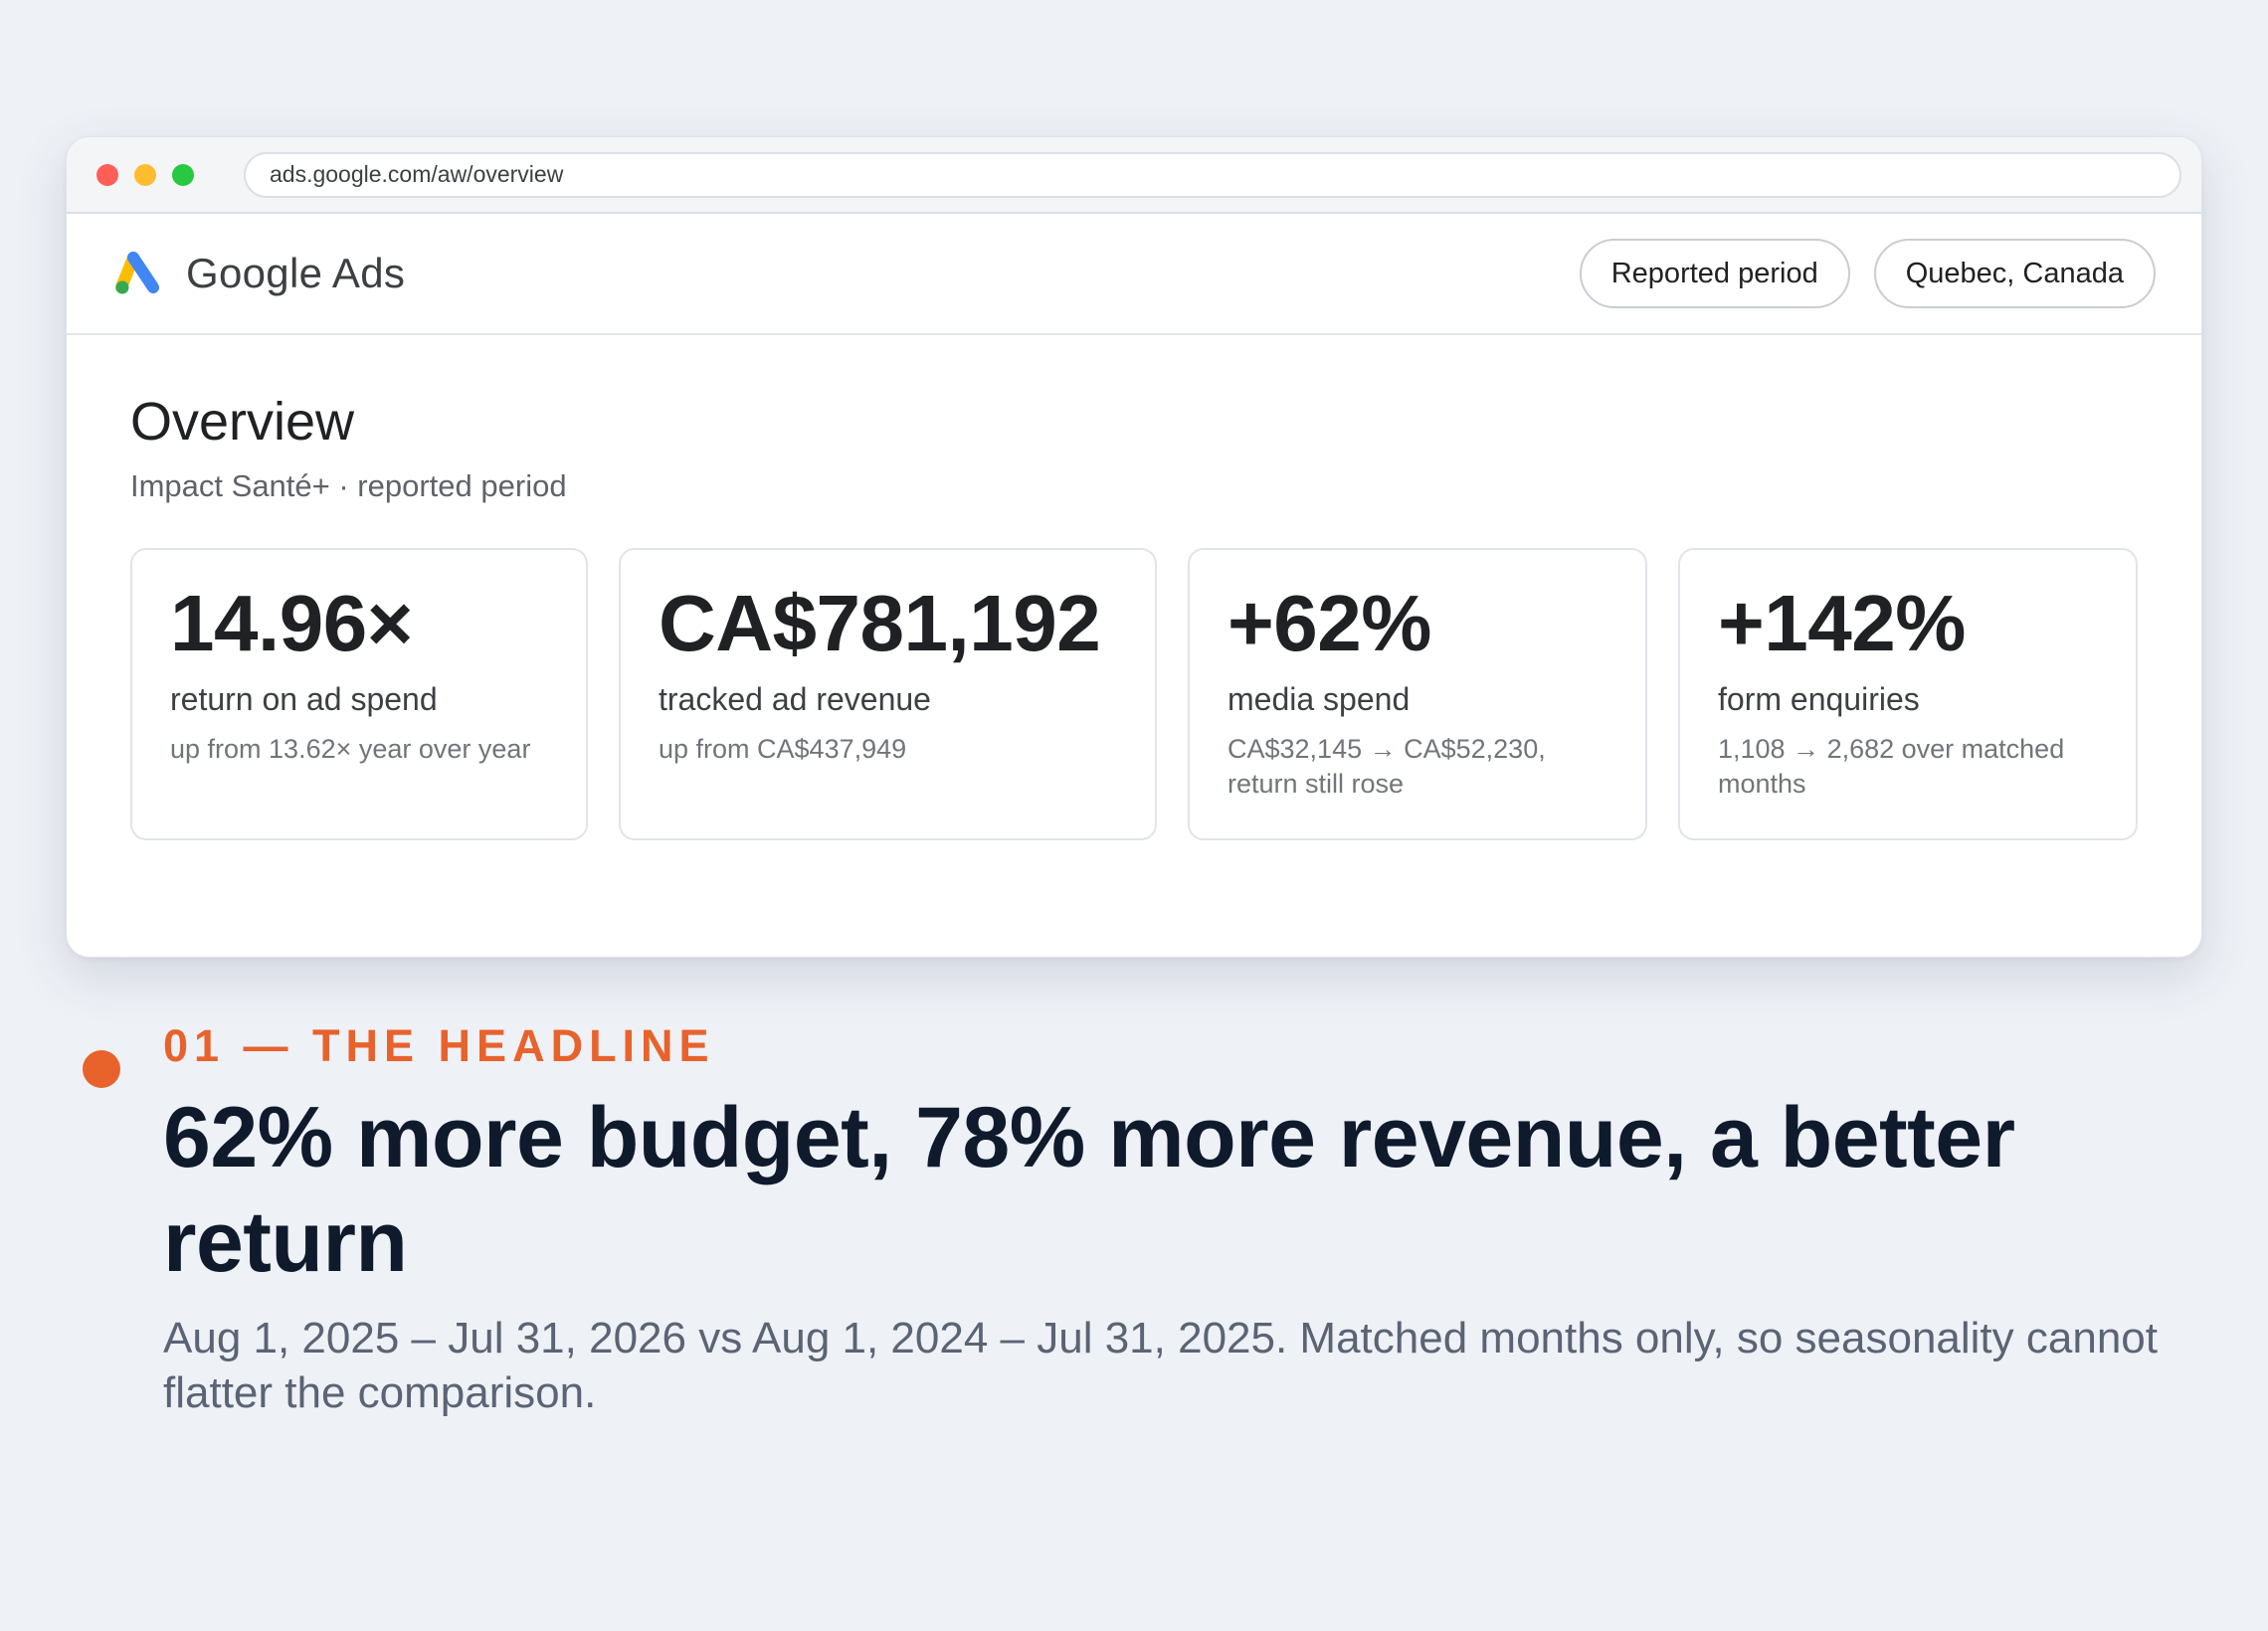 This screenshot has width=2268, height=1631. Describe the element at coordinates (880, 623) in the screenshot. I see `metric-value: CA$781,192` at that location.